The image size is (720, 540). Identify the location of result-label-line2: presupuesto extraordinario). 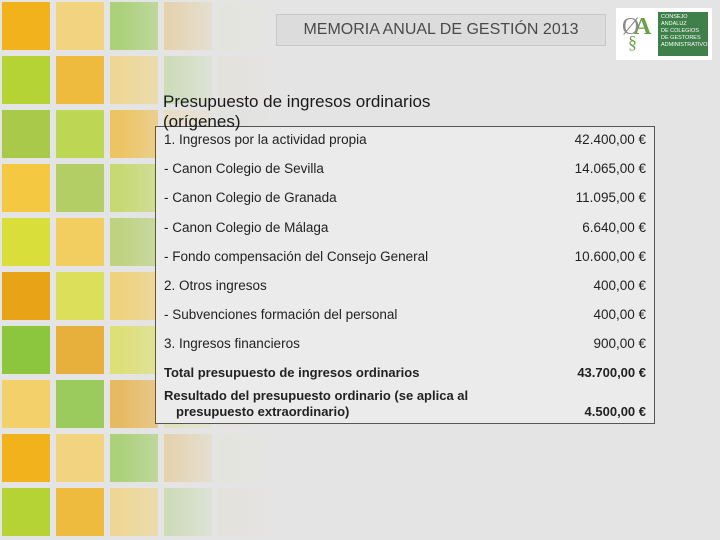
(263, 411).